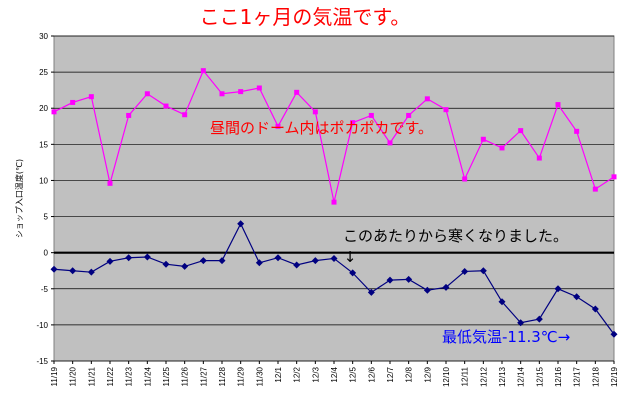 The image size is (640, 411). What do you see at coordinates (91, 376) in the screenshot?
I see `x-tick-label: 11/21` at bounding box center [91, 376].